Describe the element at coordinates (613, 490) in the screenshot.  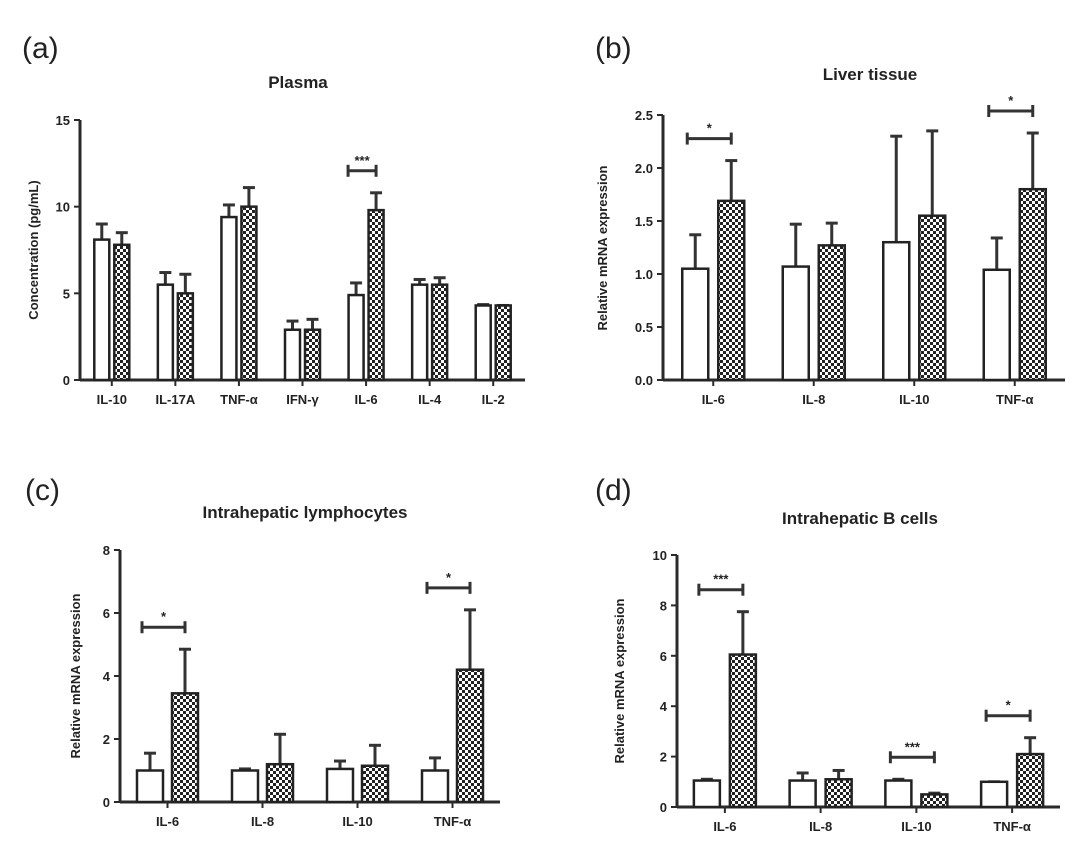
I see `panel-label: (d)` at that location.